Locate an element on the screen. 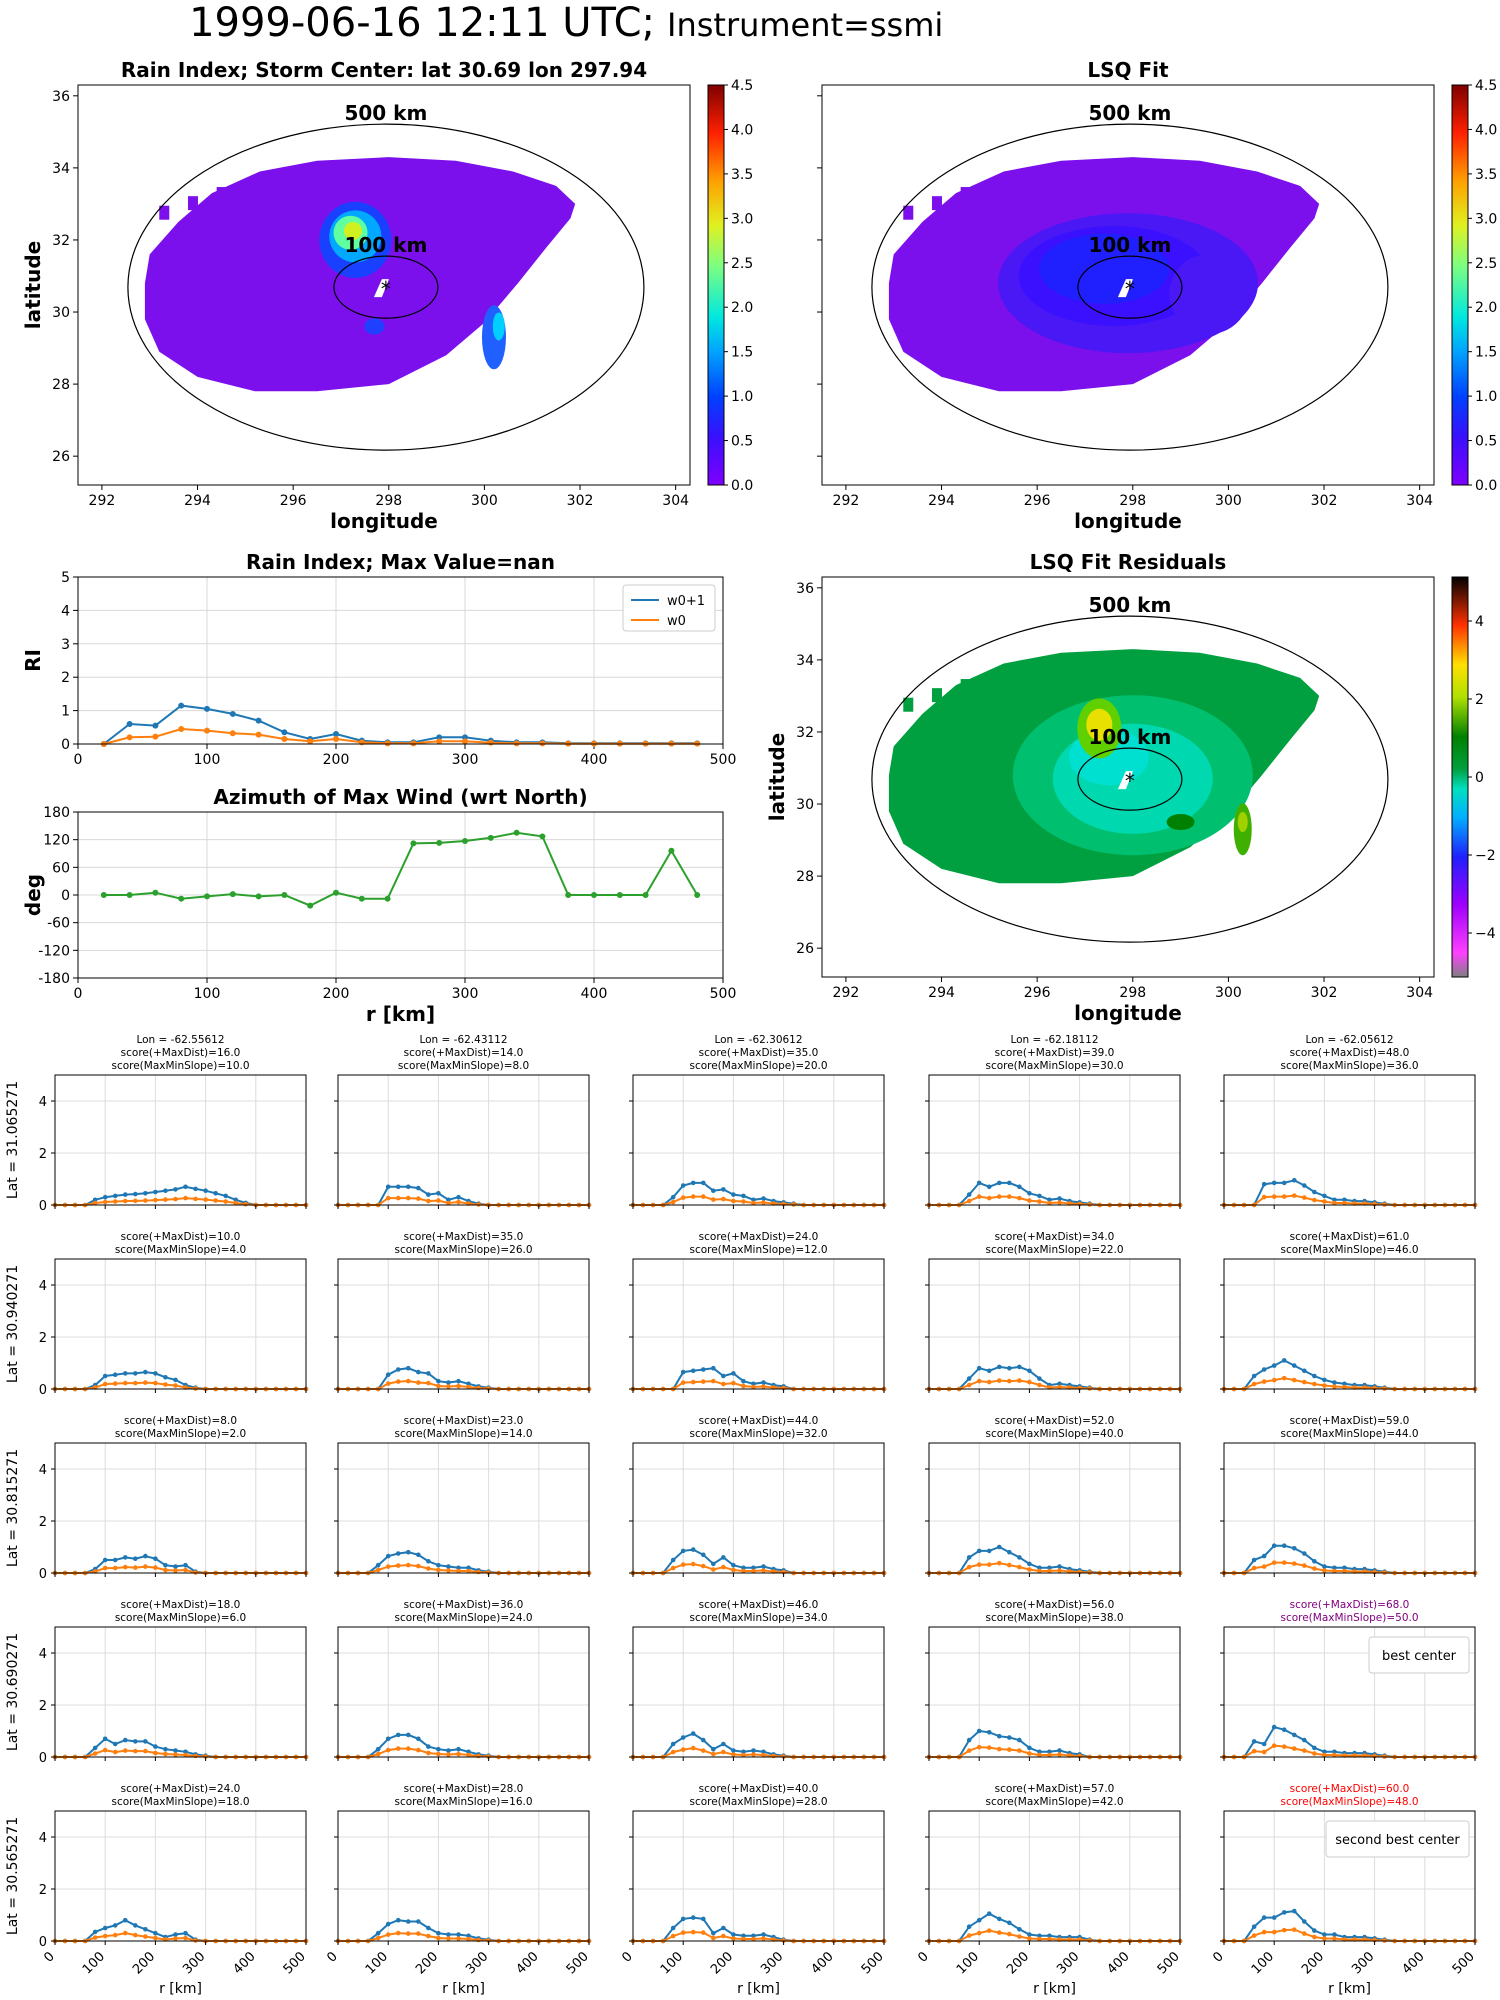 The image size is (1500, 2000). colorbar-tick-label: 0.5 is located at coordinates (742, 442).